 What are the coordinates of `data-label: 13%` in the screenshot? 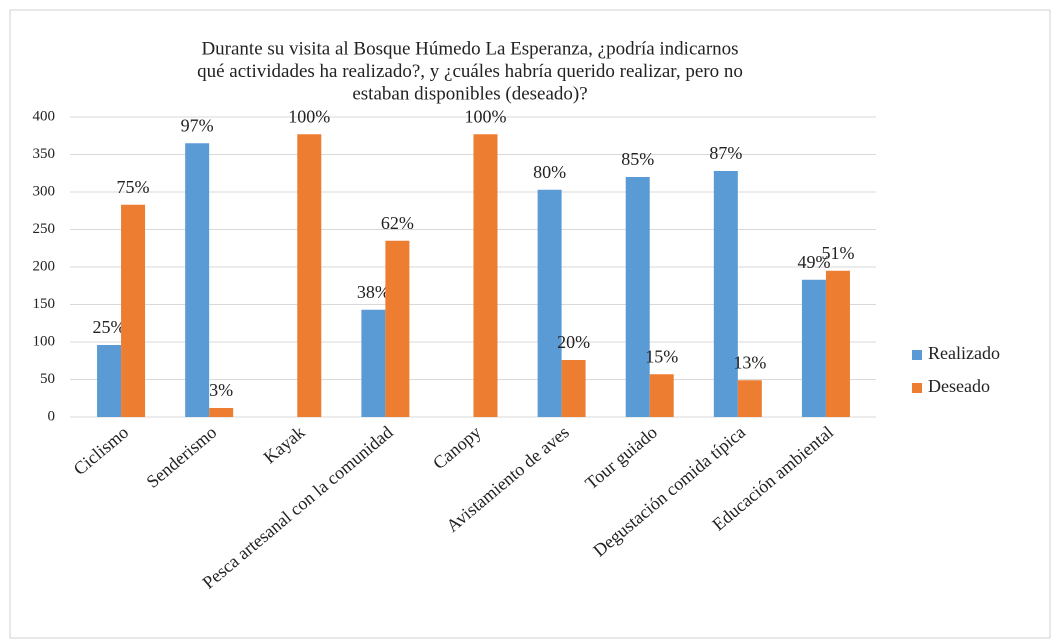 It's located at (749, 362).